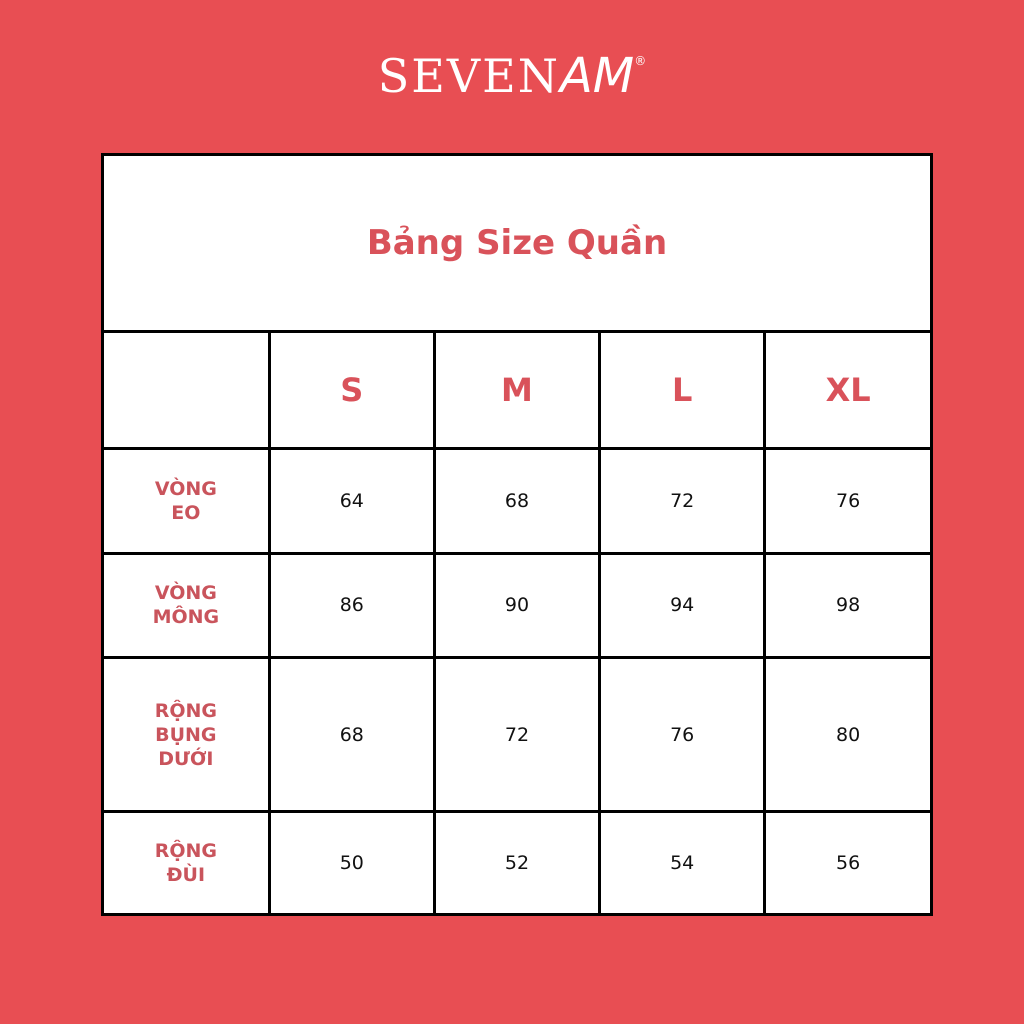 This screenshot has height=1024, width=1024. I want to click on header-cell: XL, so click(846, 391).